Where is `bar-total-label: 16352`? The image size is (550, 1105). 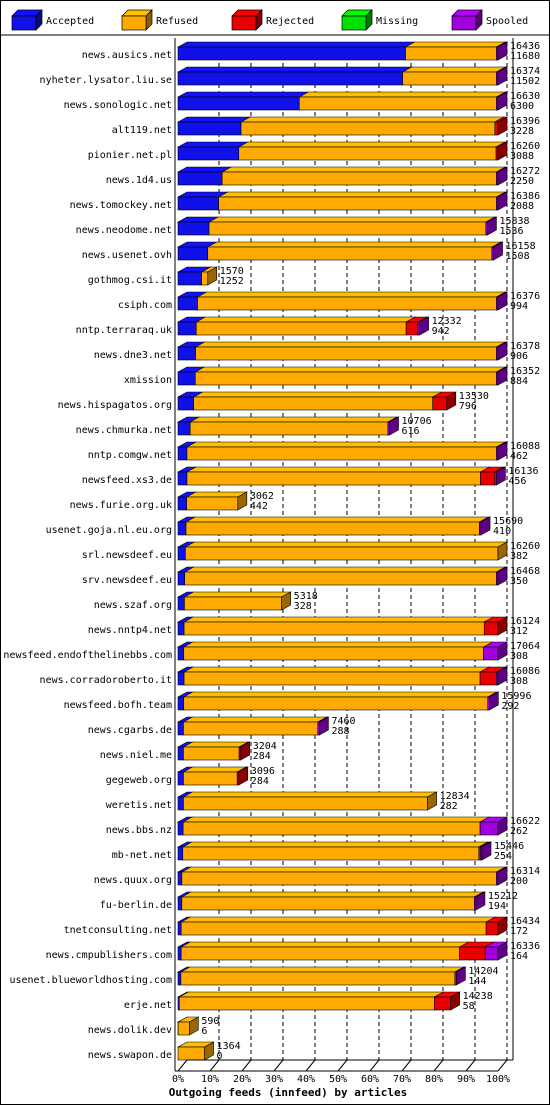 bar-total-label: 16352 is located at coordinates (525, 371).